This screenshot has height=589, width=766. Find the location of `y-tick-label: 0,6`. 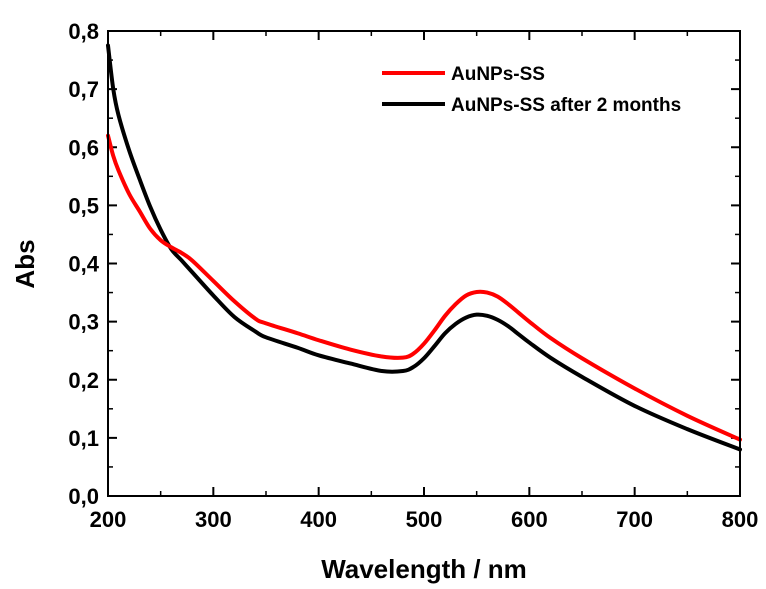

y-tick-label: 0,6 is located at coordinates (83, 147).